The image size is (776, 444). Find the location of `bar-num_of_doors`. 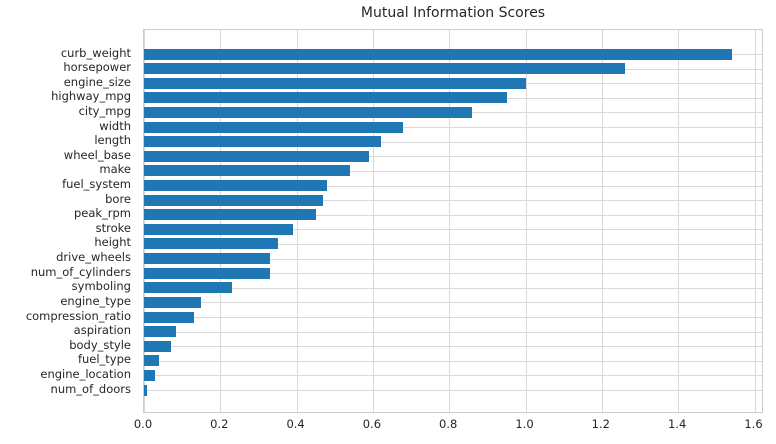

bar-num_of_doors is located at coordinates (145, 390).